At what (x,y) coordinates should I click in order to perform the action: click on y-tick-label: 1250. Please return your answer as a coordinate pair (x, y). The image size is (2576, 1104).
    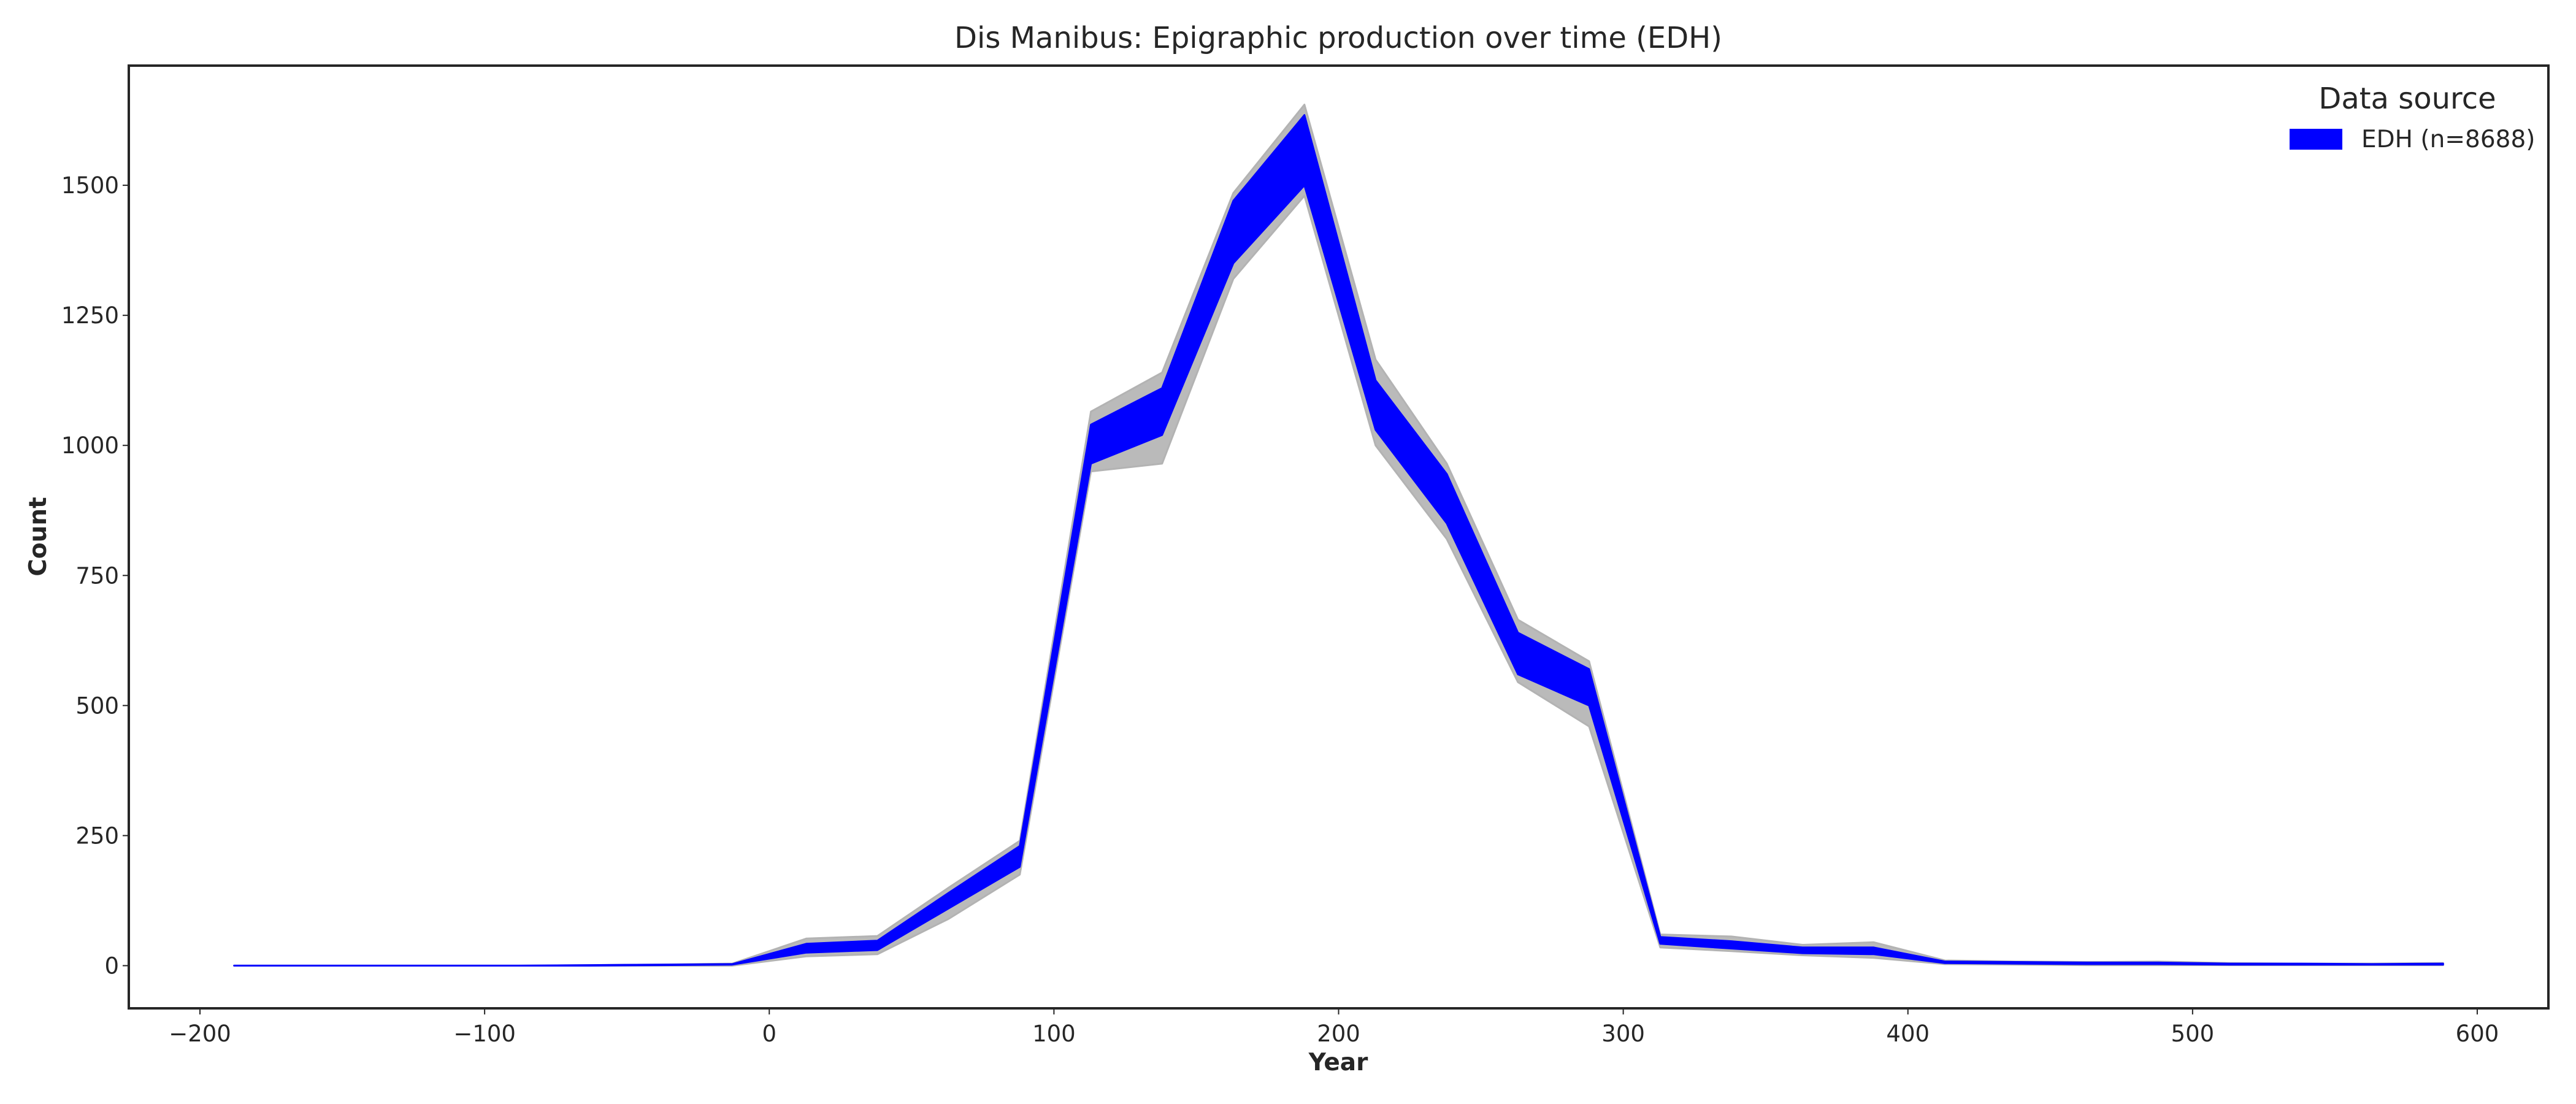
    Looking at the image, I should click on (90, 315).